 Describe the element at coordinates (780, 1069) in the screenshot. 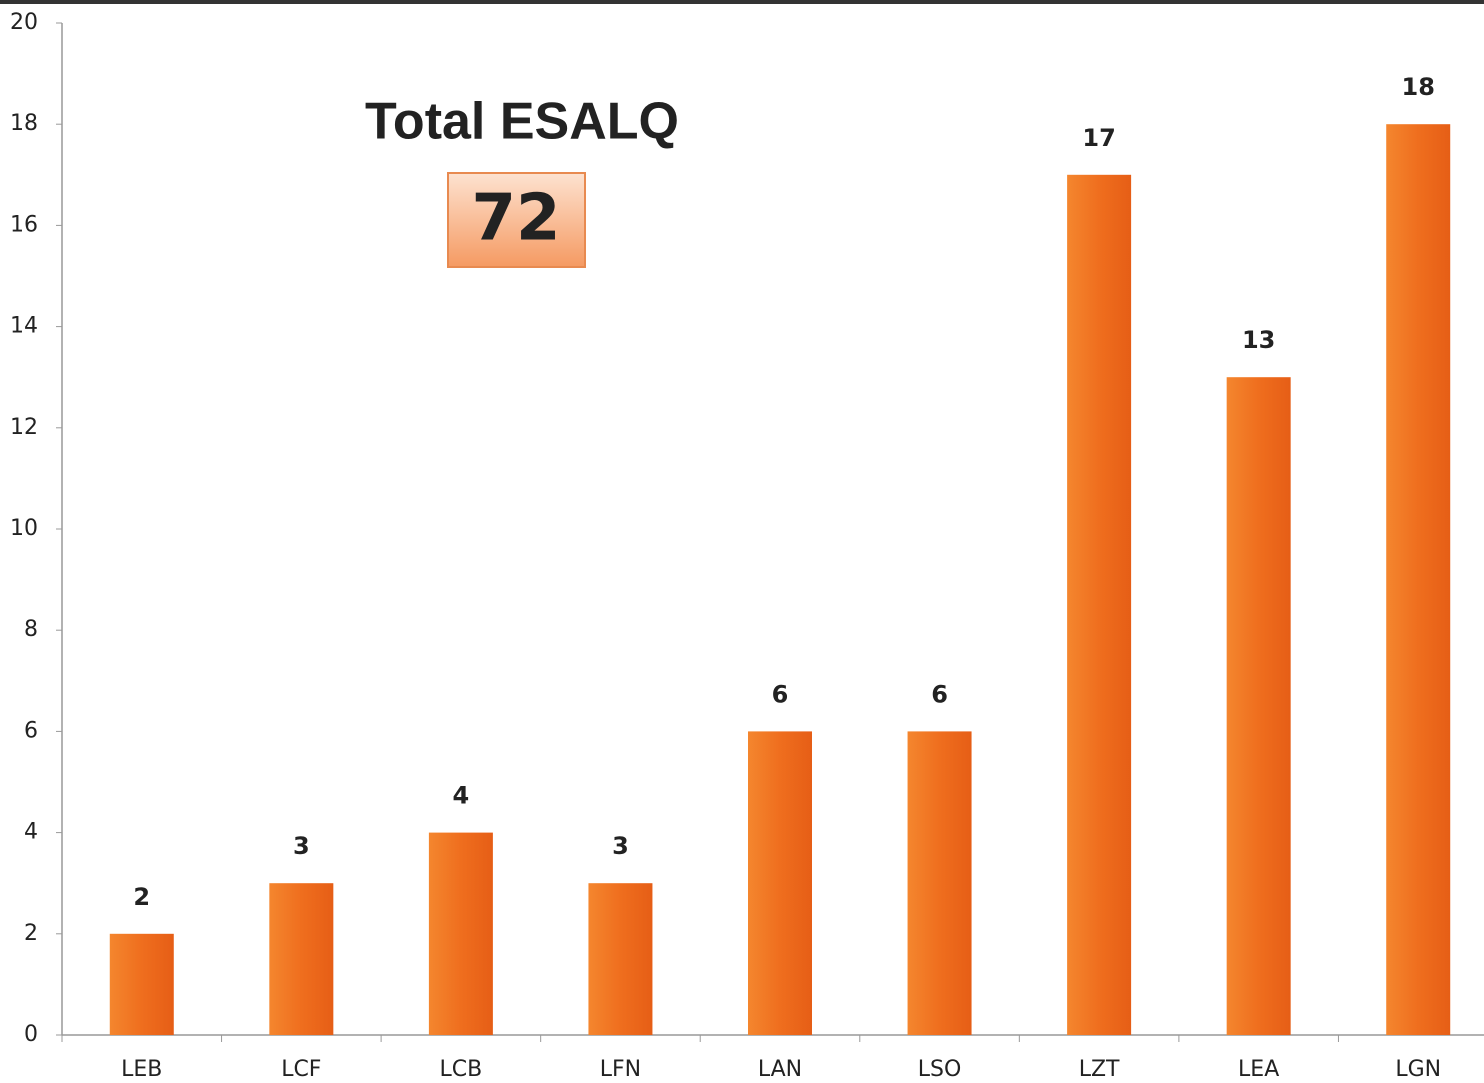

I see `x-tick-label: LAN` at that location.